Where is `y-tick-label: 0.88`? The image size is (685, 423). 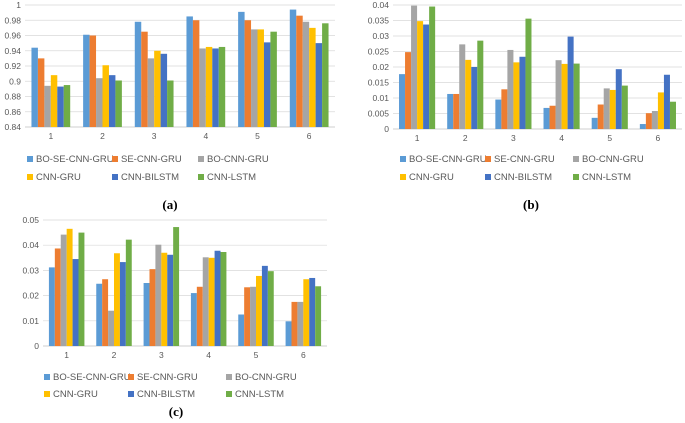
y-tick-label: 0.88 is located at coordinates (12, 97).